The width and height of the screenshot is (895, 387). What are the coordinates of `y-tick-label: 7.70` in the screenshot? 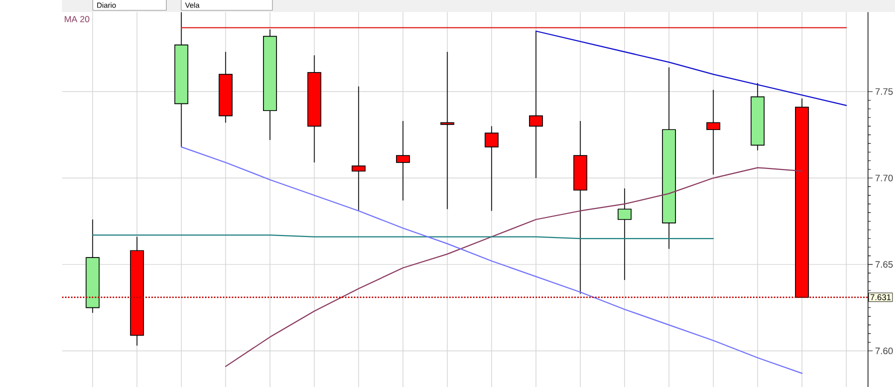 It's located at (884, 178).